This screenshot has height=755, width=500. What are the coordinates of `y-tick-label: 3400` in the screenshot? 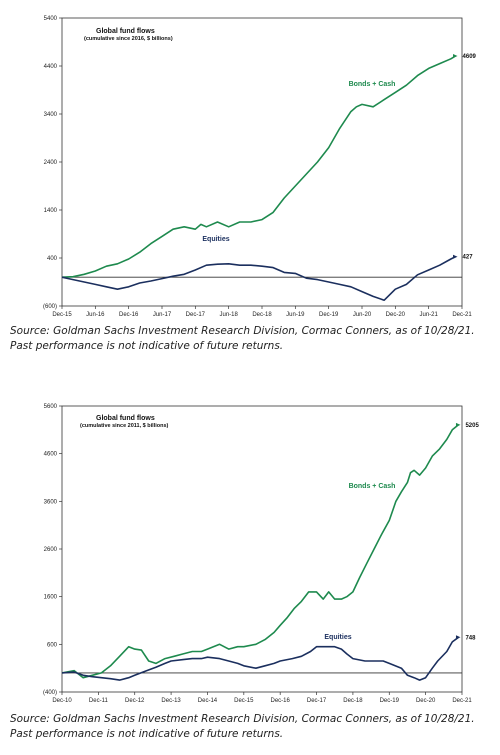 It's located at (51, 115).